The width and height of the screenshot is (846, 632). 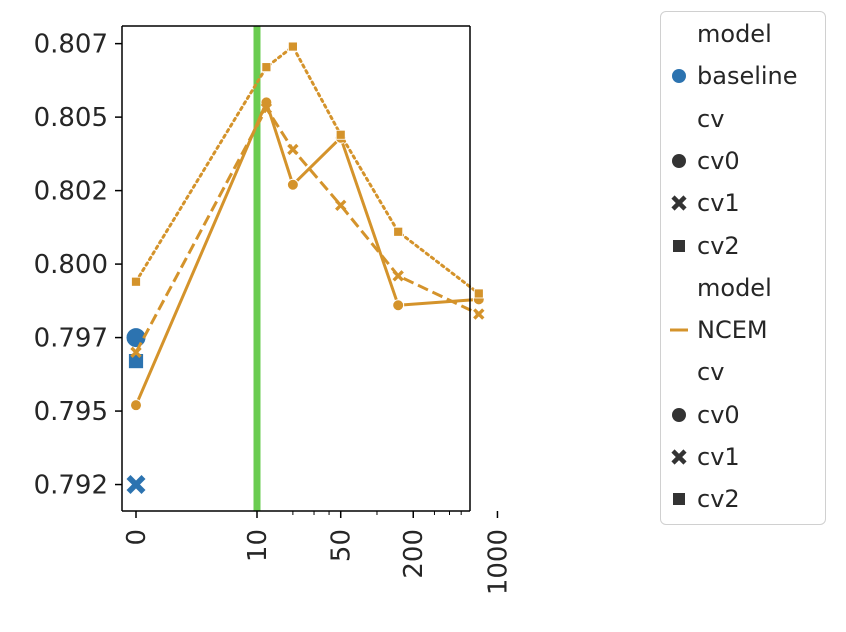 I want to click on y-tick-label-6: 0.807, so click(x=71, y=45).